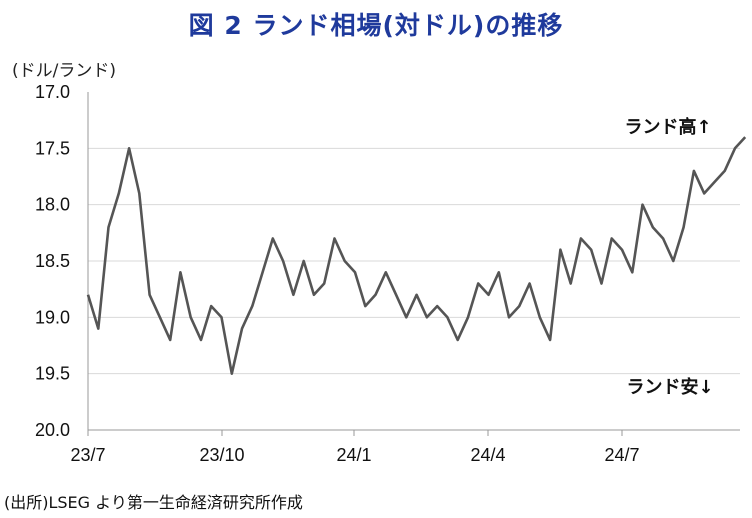 This screenshot has width=752, height=518. I want to click on y-tick-label: 19.0, so click(52, 317).